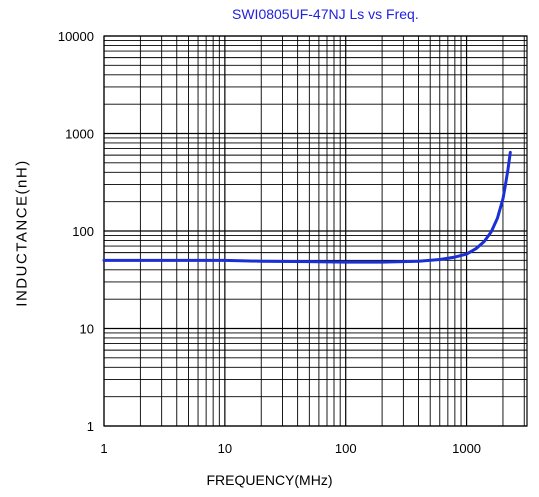 The height and width of the screenshot is (497, 539). Describe the element at coordinates (90, 426) in the screenshot. I see `y-tick-label: 1` at that location.